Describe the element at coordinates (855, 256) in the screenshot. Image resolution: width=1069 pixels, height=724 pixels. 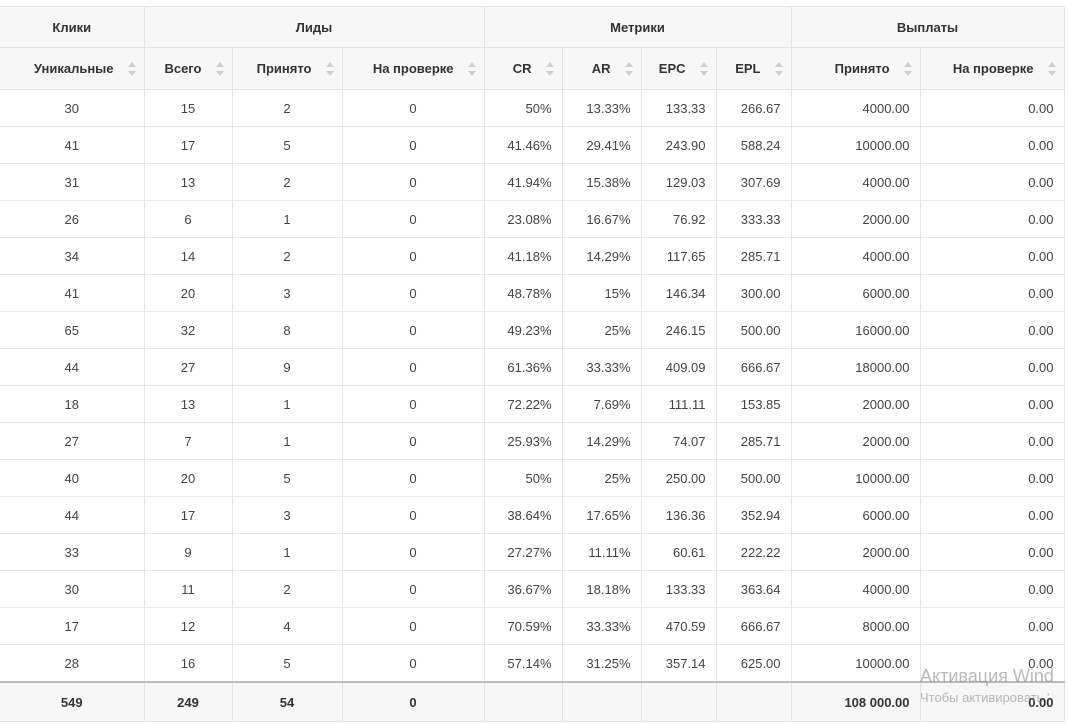
I see `table-cell: 4000.00` at that location.